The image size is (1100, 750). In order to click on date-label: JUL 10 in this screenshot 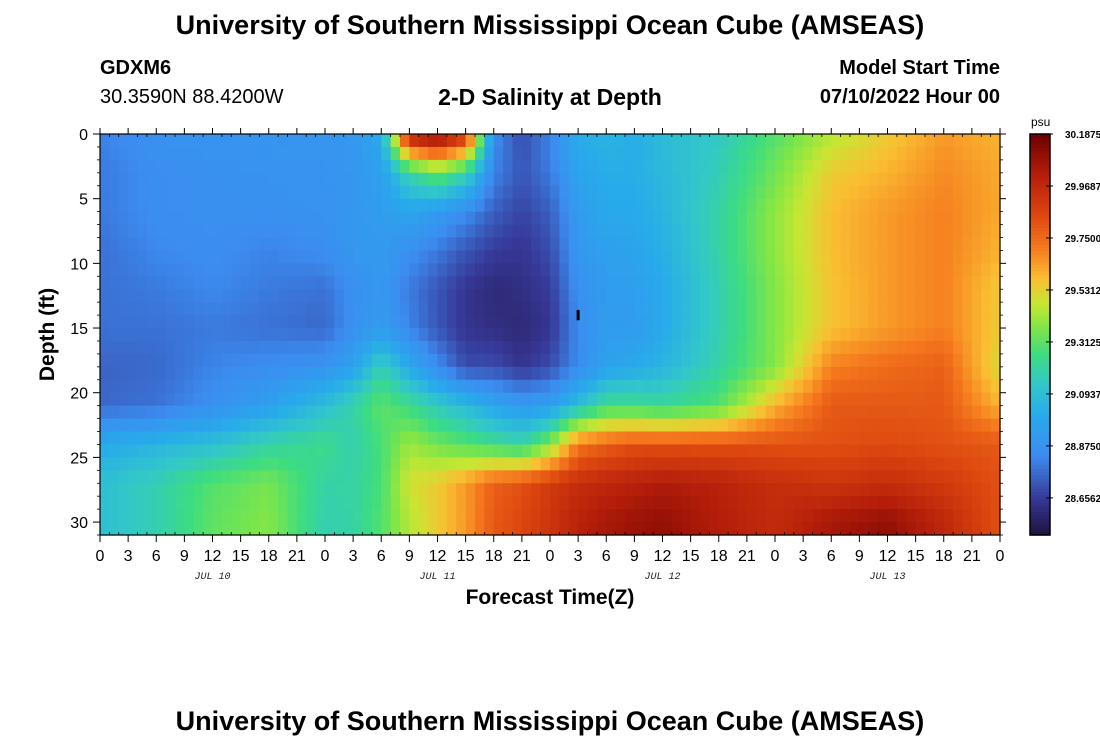, I will do `click(212, 577)`.